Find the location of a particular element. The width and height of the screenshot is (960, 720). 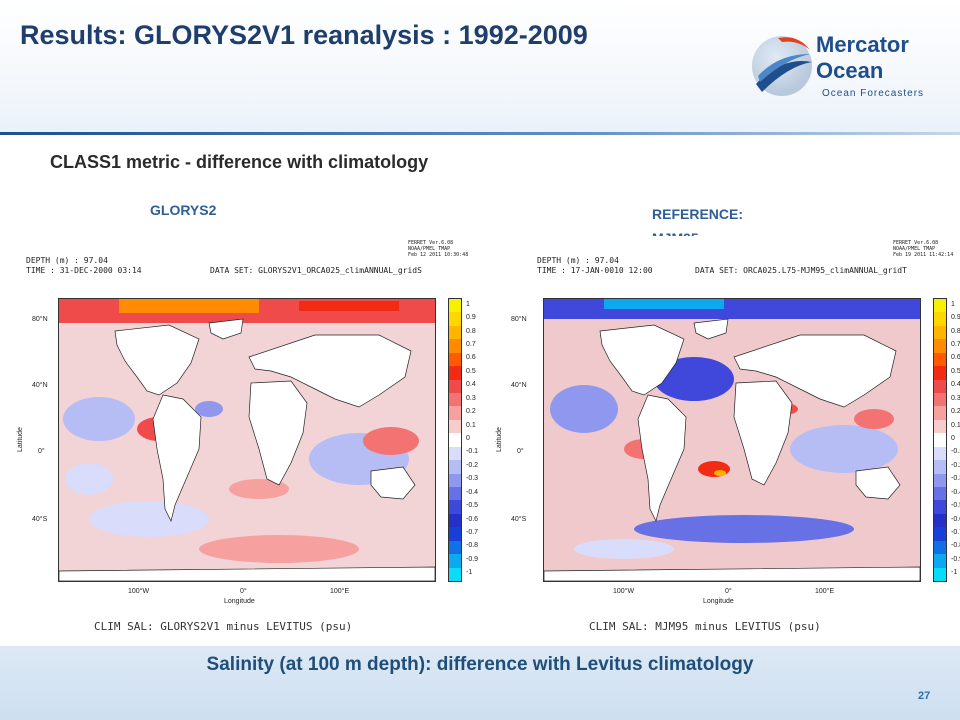

colorbar-tick-label: -0.4 is located at coordinates (472, 492).